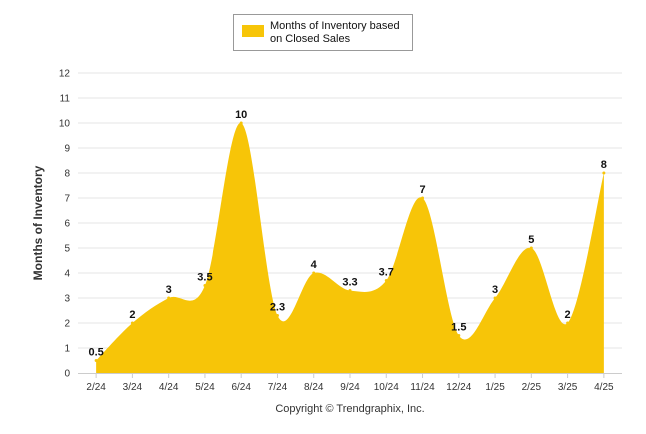 The height and width of the screenshot is (434, 646). Describe the element at coordinates (350, 387) in the screenshot. I see `x-tick-label-7: 9/24` at that location.